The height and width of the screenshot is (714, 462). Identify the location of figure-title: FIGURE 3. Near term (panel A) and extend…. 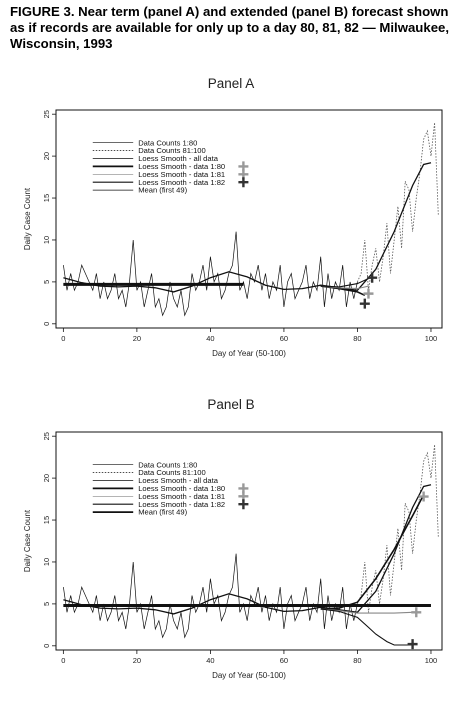
(230, 27).